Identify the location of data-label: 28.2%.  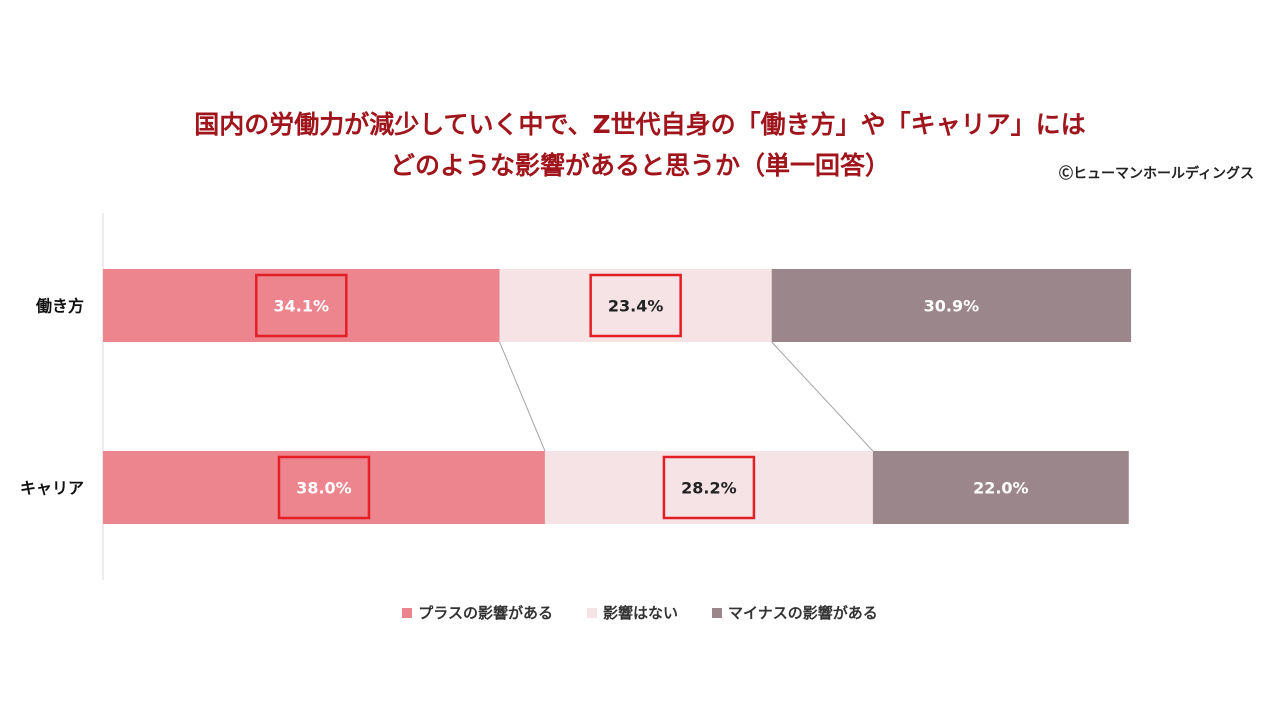
(709, 488).